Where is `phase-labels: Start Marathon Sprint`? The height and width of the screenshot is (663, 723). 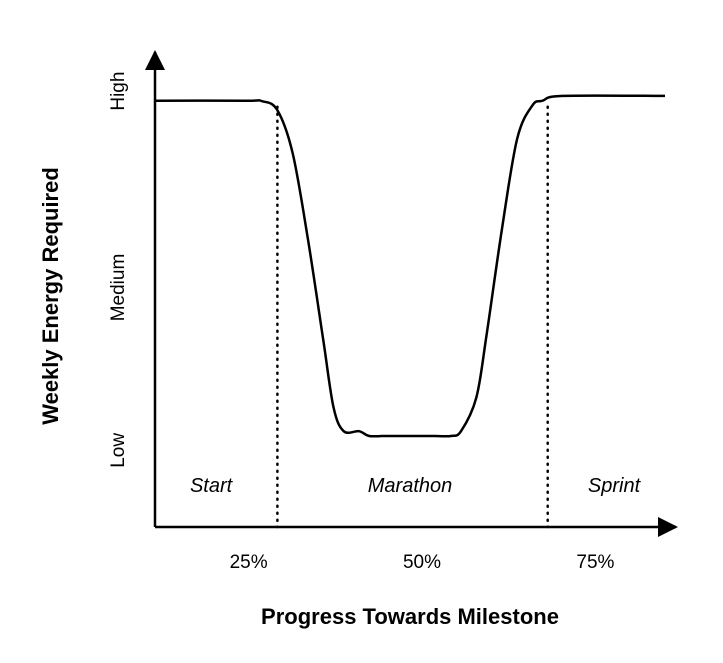 phase-labels: Start Marathon Sprint is located at coordinates (416, 486).